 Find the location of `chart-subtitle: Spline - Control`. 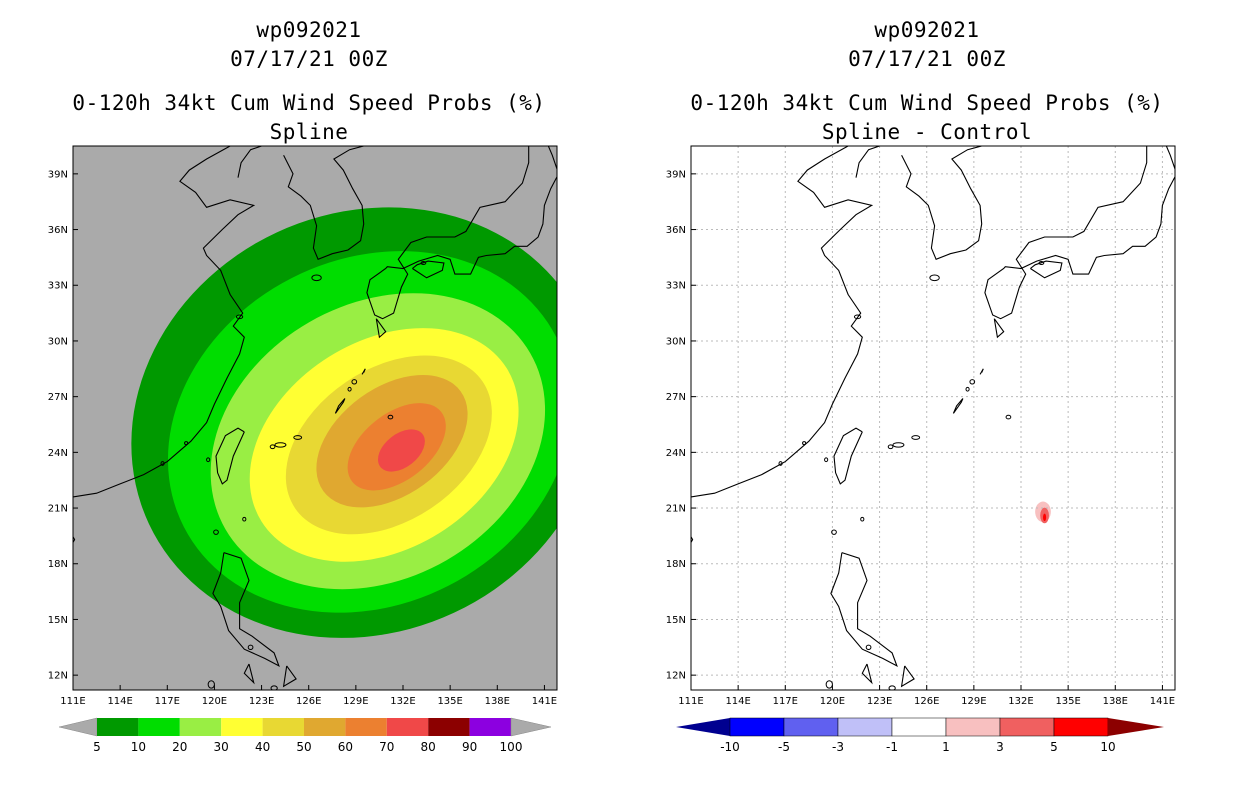

chart-subtitle: Spline - Control is located at coordinates (927, 132).